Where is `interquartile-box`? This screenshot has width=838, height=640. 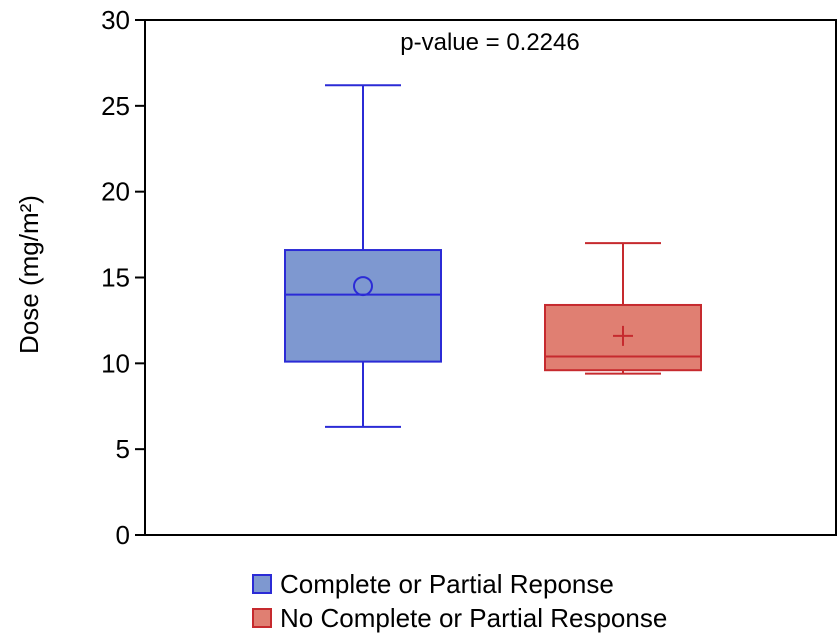 interquartile-box is located at coordinates (363, 306).